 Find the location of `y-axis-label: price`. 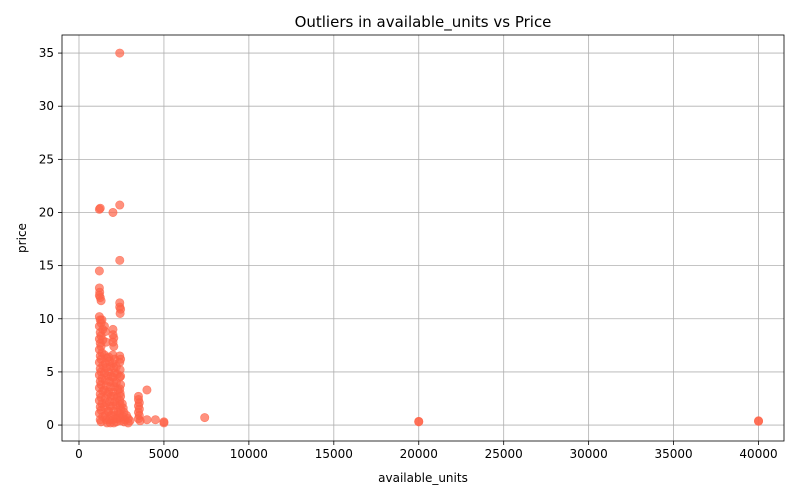

y-axis-label: price is located at coordinates (22, 238).